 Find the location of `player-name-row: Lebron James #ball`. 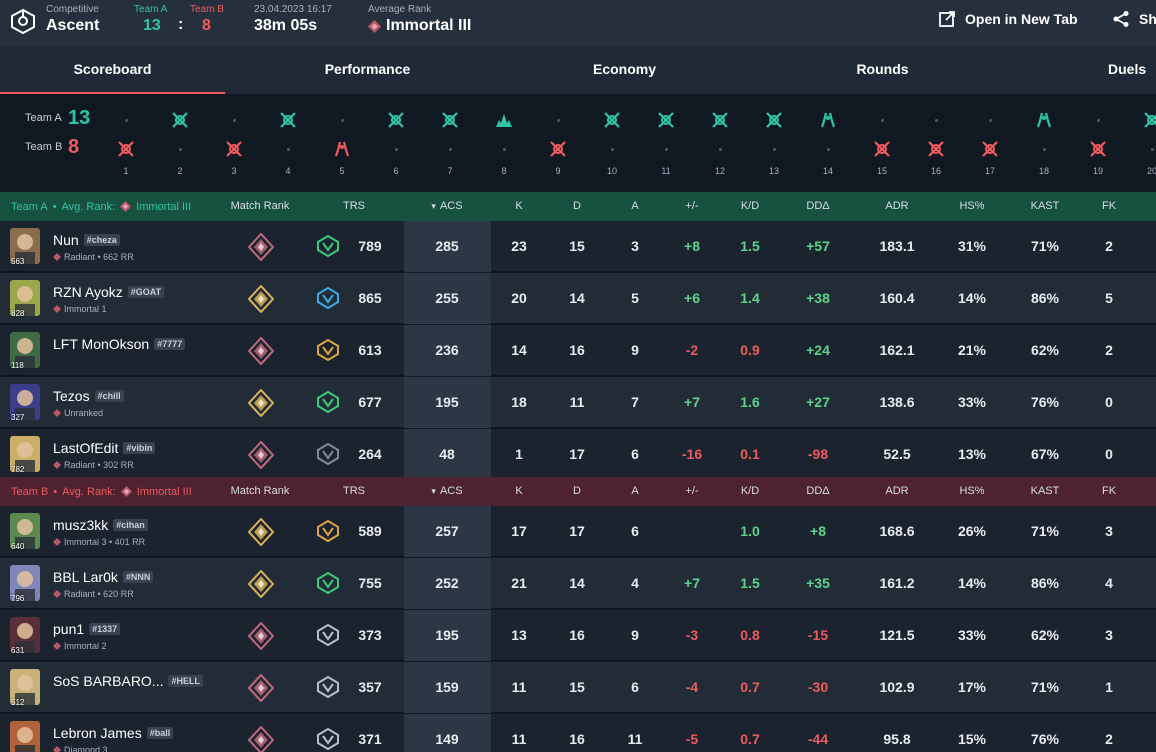

player-name-row: Lebron James #ball is located at coordinates (113, 733).